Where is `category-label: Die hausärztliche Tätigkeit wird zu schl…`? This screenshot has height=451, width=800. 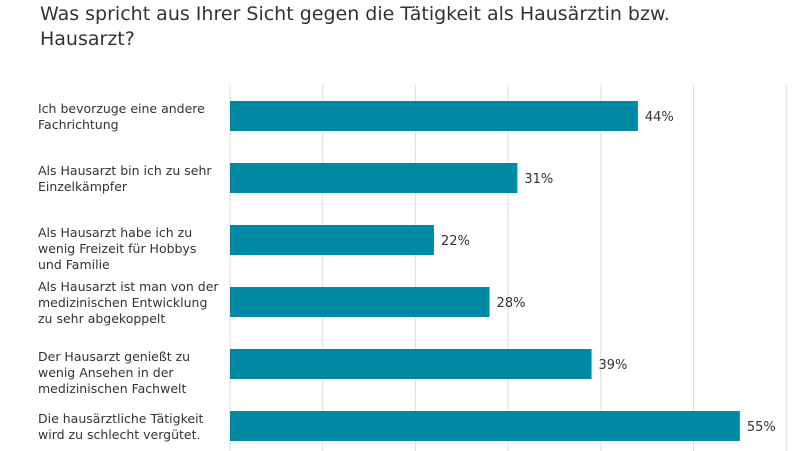 category-label: Die hausärztliche Tätigkeit wird zu schl… is located at coordinates (121, 426).